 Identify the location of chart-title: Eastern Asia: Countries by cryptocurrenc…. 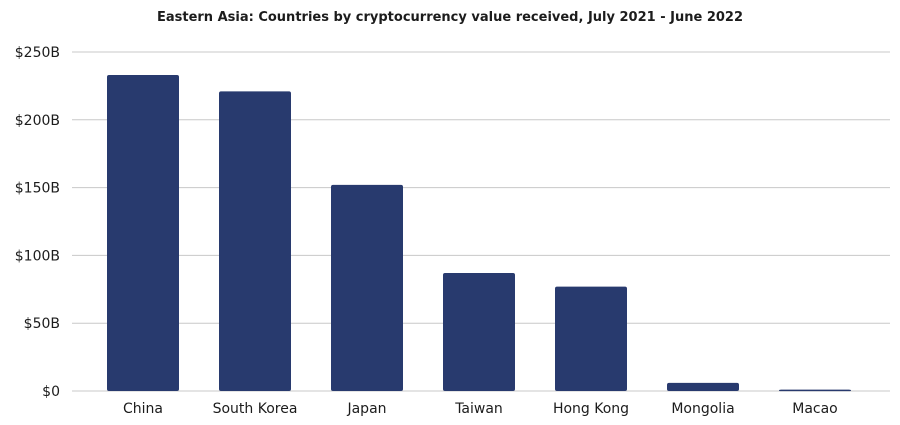
(450, 17).